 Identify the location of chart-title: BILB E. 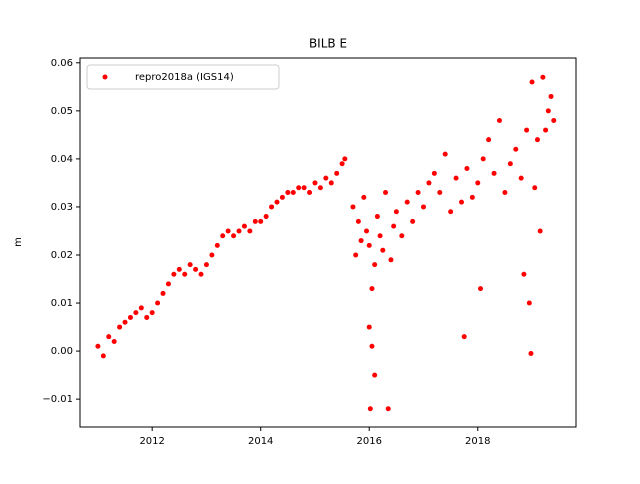
(328, 44).